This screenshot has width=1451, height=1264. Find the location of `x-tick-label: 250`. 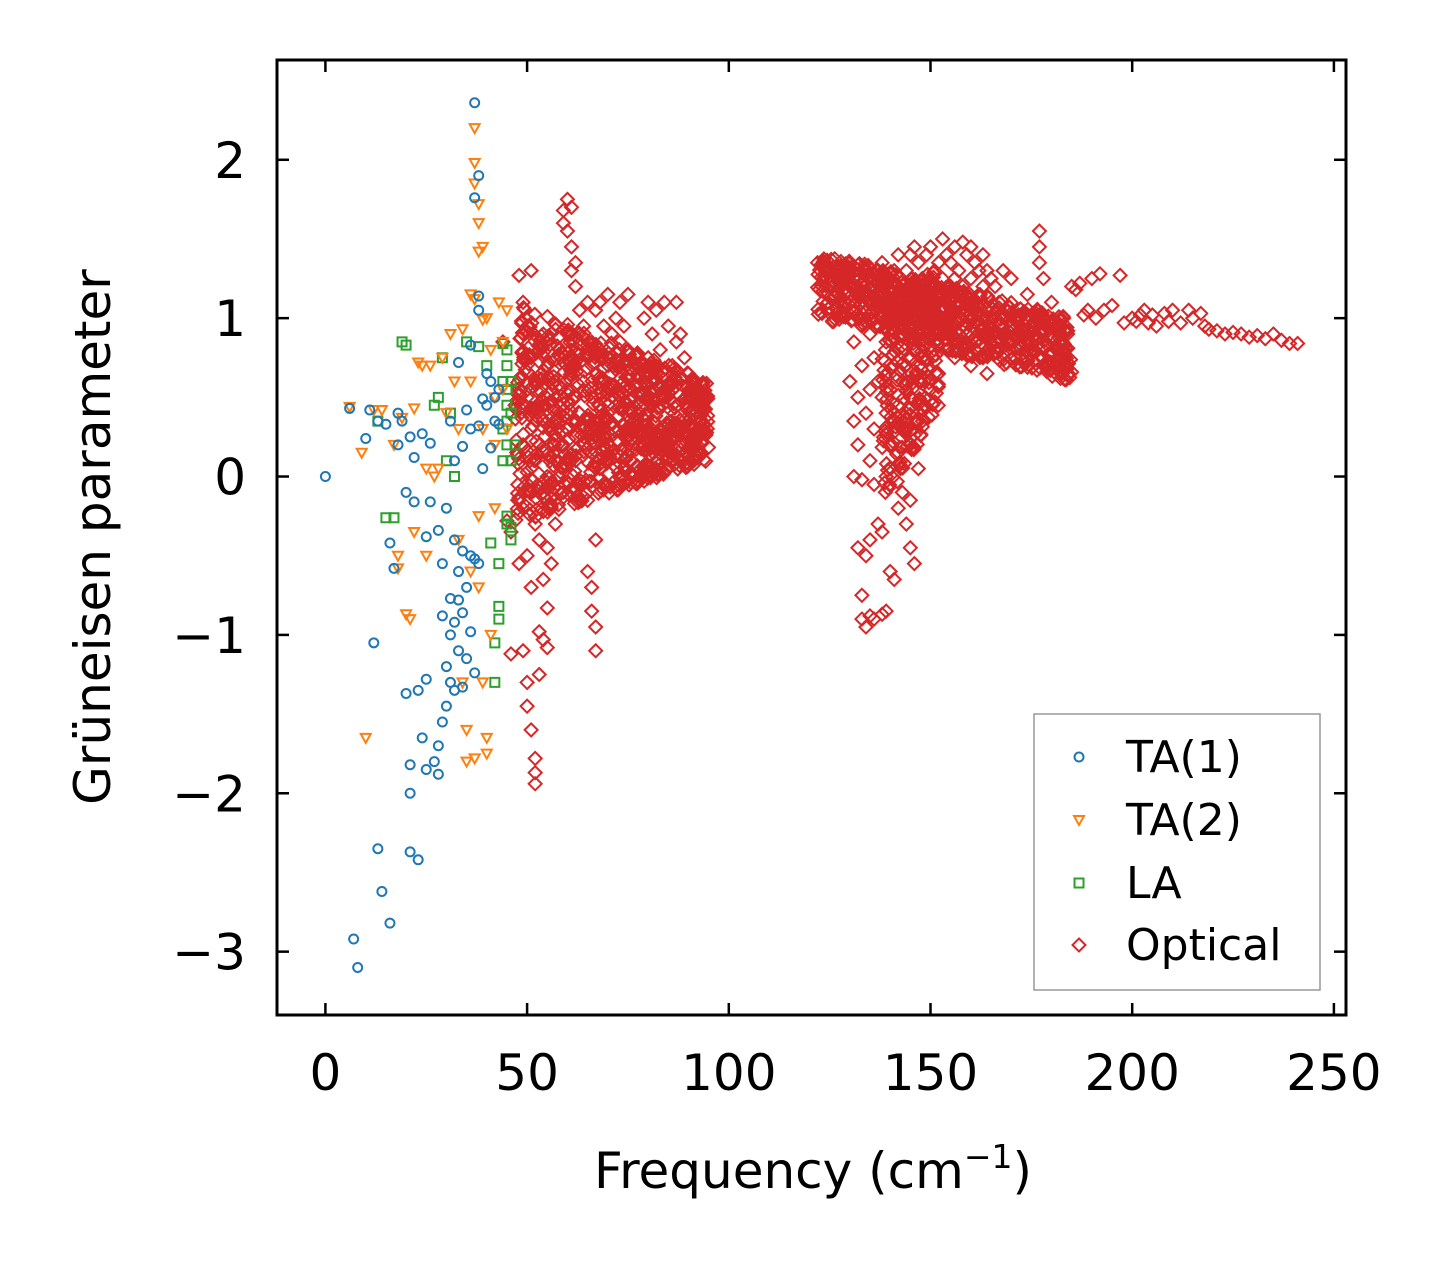

x-tick-label: 250 is located at coordinates (1333, 1073).